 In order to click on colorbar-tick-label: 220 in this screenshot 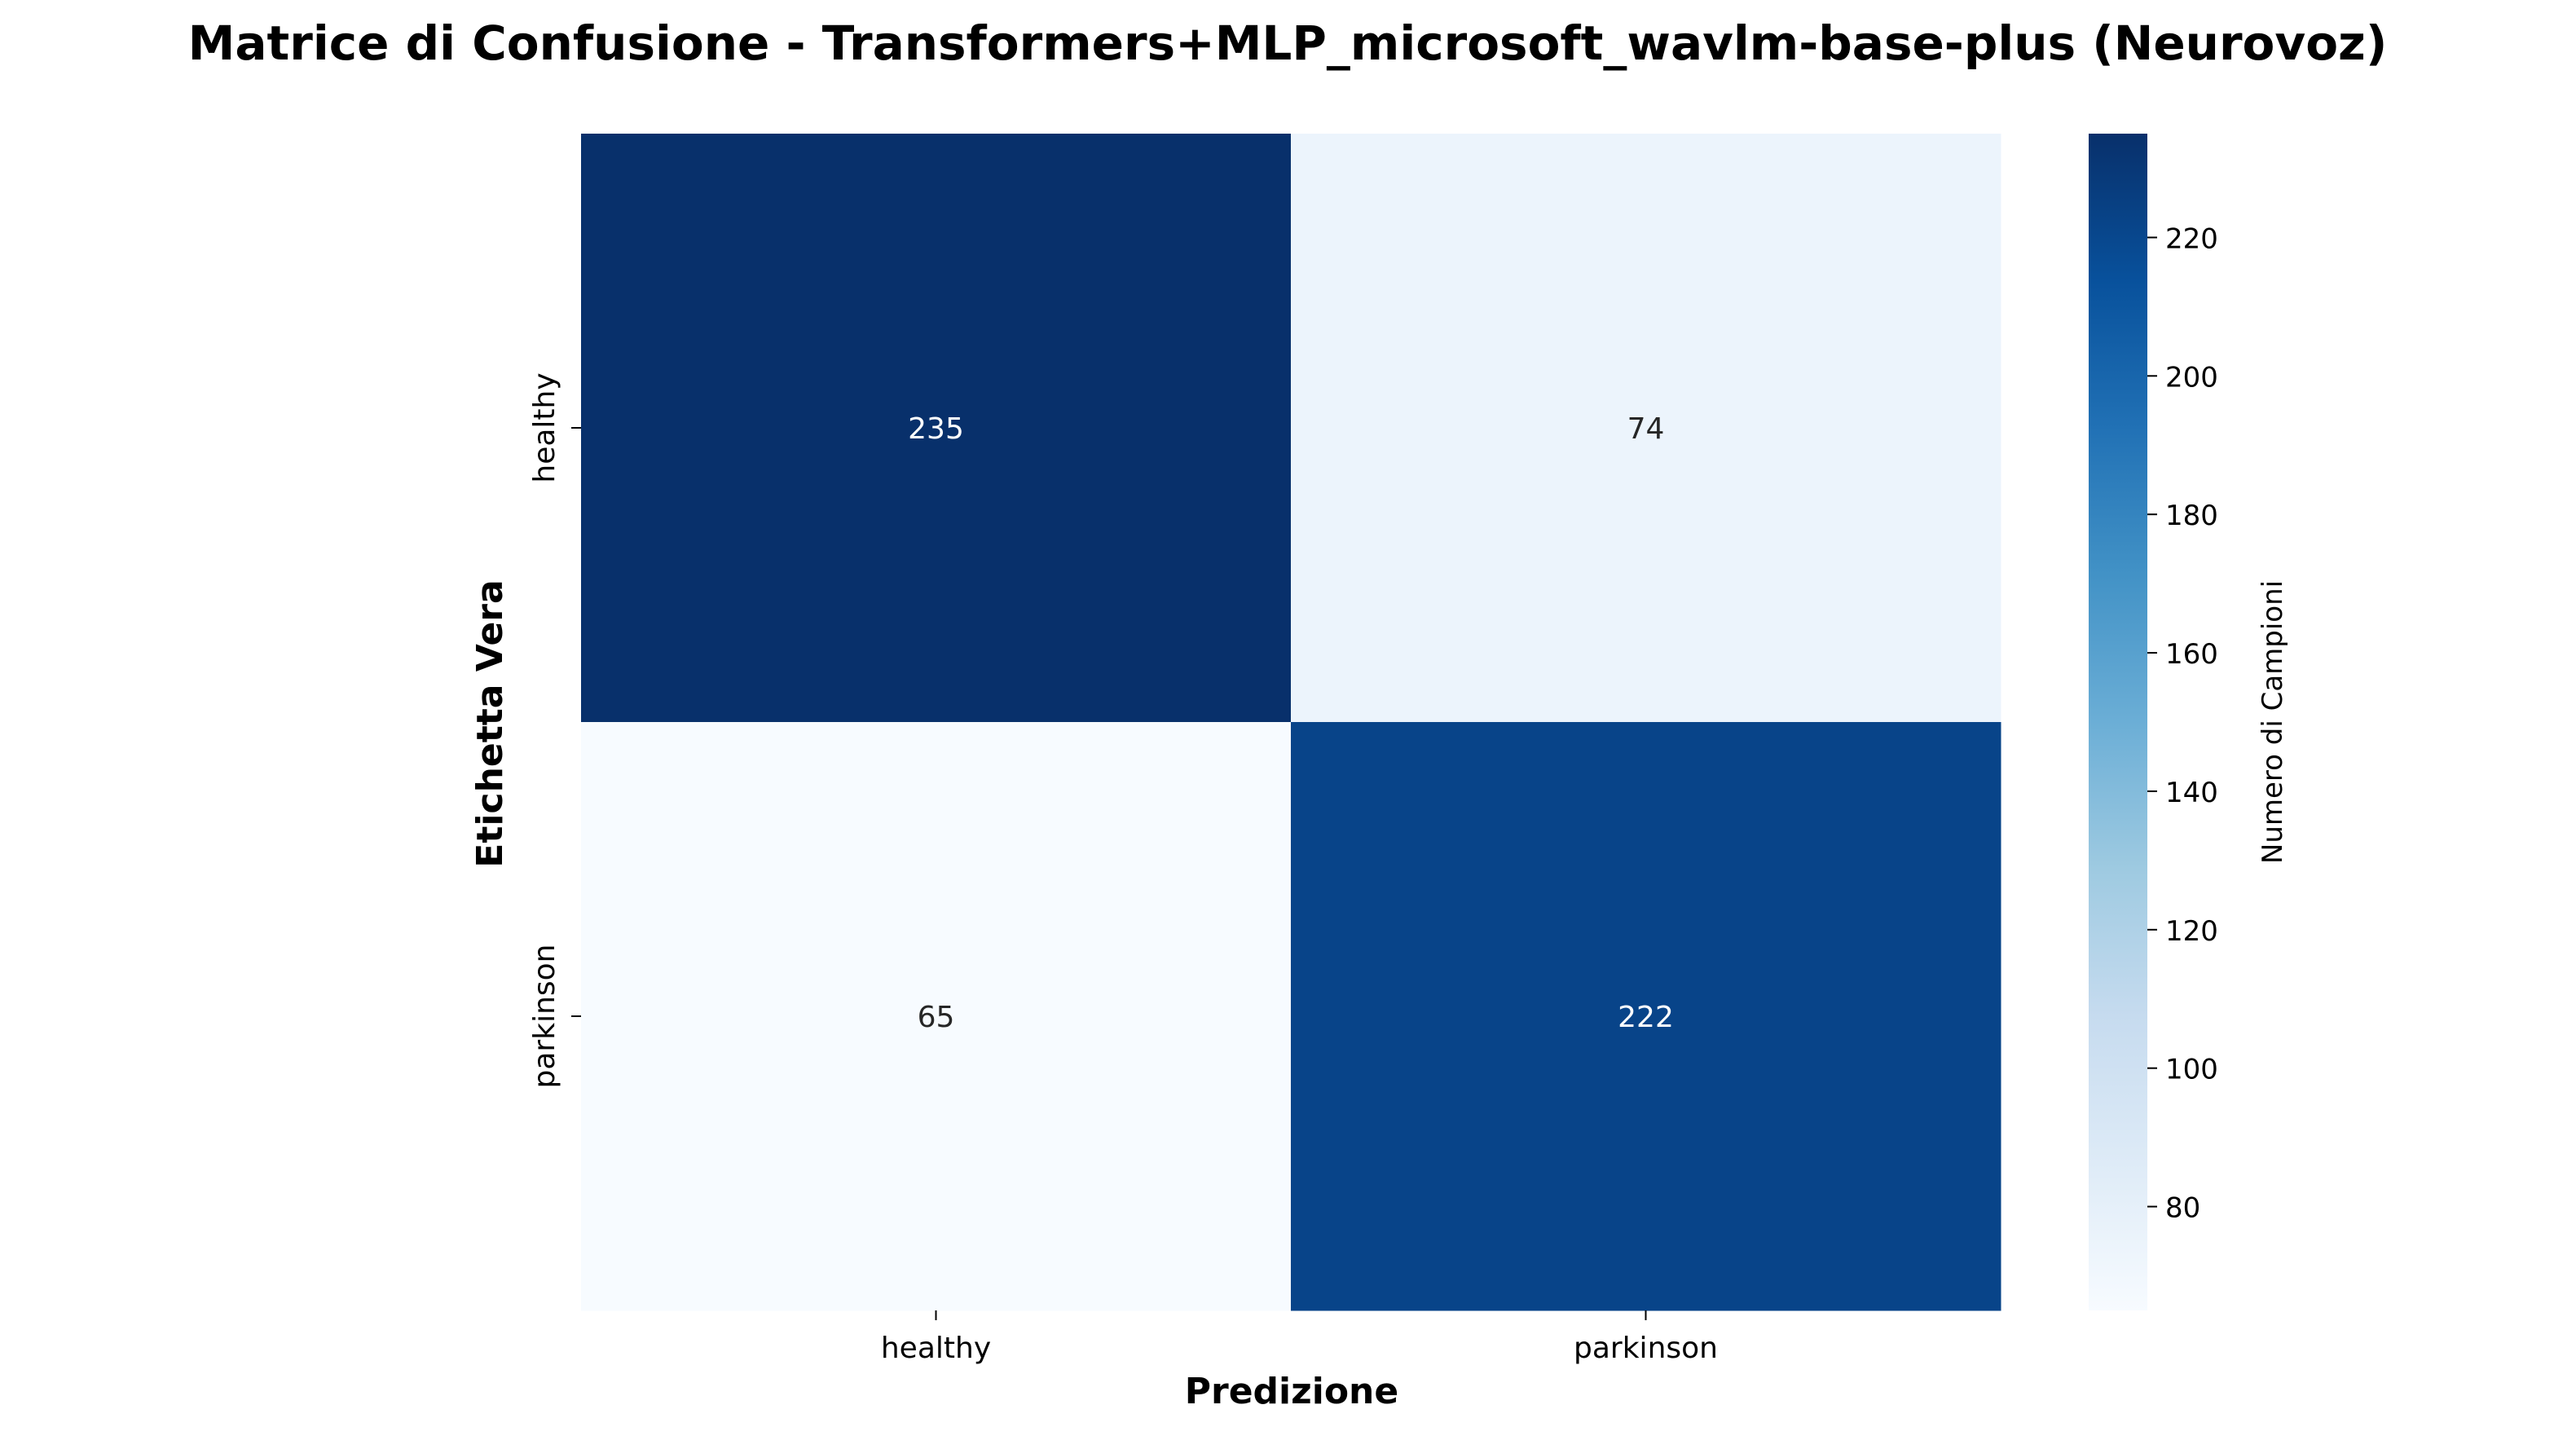, I will do `click(2192, 239)`.